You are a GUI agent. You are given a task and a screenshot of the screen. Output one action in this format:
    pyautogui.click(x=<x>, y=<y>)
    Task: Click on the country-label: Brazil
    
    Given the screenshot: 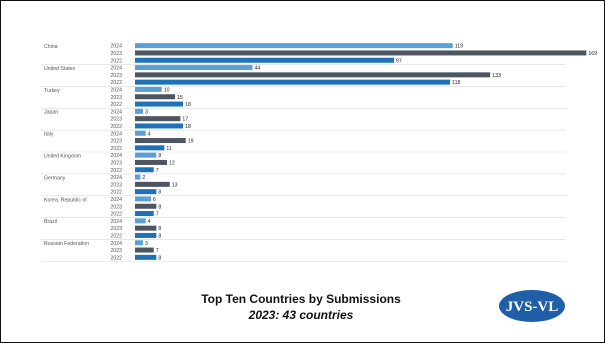 What is the action you would take?
    pyautogui.click(x=50, y=222)
    